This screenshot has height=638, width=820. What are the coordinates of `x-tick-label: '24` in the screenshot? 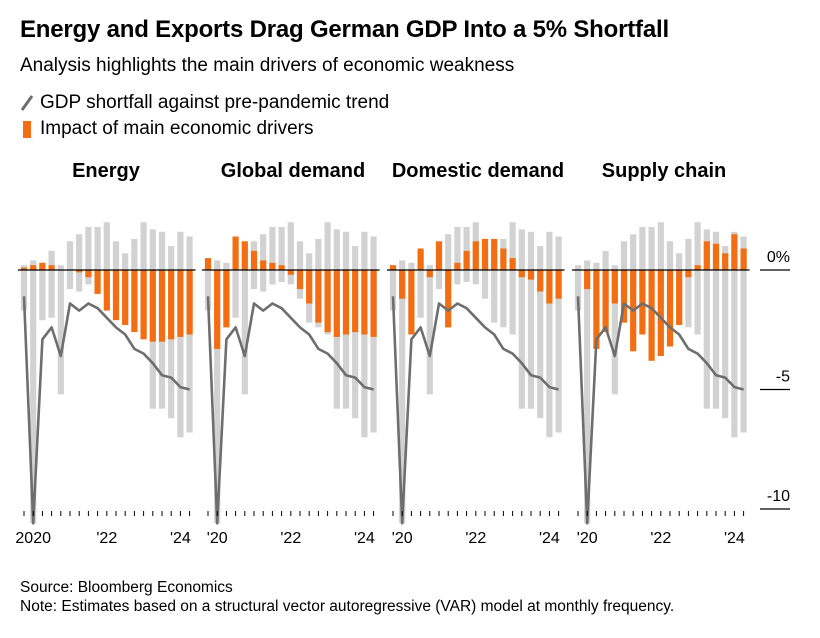 It's located at (180, 538).